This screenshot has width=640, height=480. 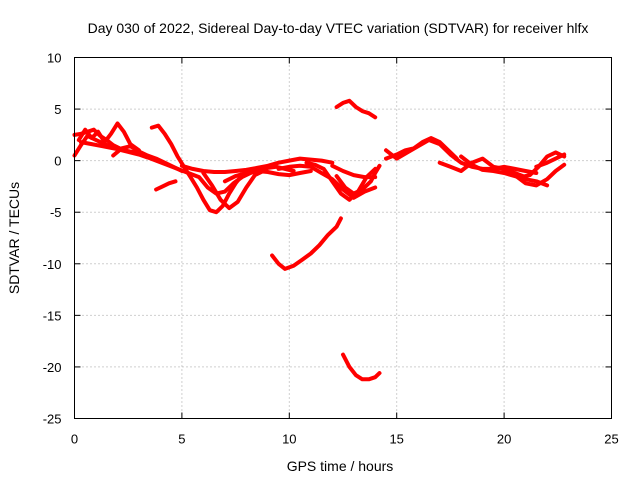 What do you see at coordinates (52, 264) in the screenshot?
I see `y-tick-label: -10` at bounding box center [52, 264].